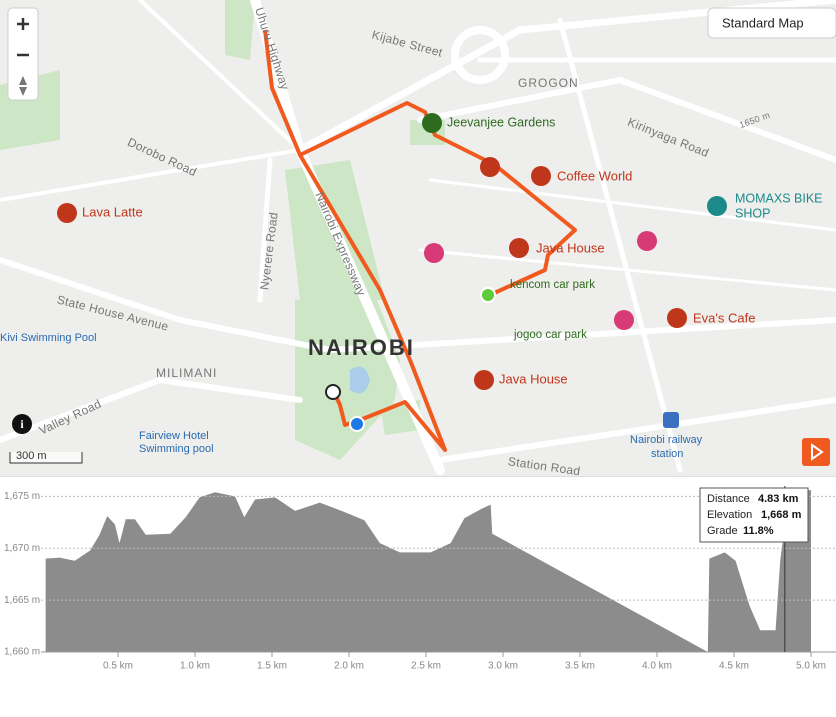 The image size is (836, 717). Describe the element at coordinates (118, 666) in the screenshot. I see `x-tick-label: 0.5 km` at that location.